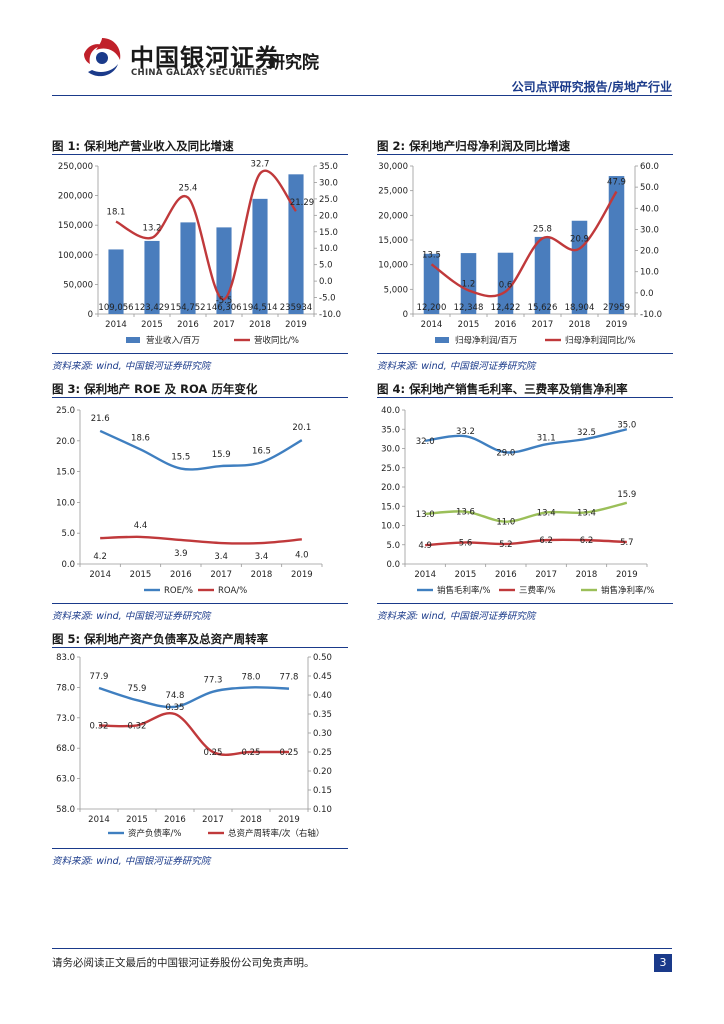 Image resolution: width=724 pixels, height=1024 pixels. I want to click on x-tick-label: 2016, so click(506, 575).